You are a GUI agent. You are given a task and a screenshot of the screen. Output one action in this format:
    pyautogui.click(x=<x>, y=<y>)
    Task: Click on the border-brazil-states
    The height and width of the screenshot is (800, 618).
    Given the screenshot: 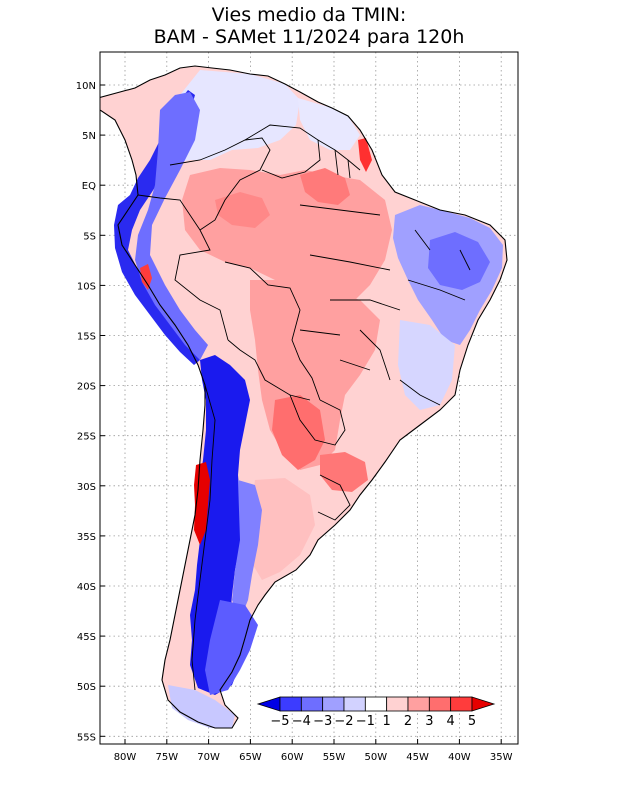 What is the action you would take?
    pyautogui.click(x=385, y=305)
    